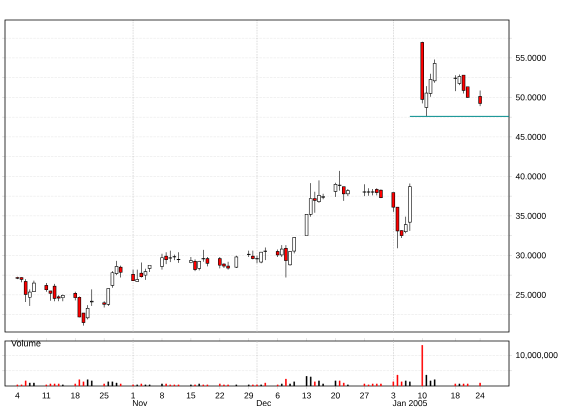  What do you see at coordinates (264, 403) in the screenshot?
I see `ref-line-label: Dec` at bounding box center [264, 403].